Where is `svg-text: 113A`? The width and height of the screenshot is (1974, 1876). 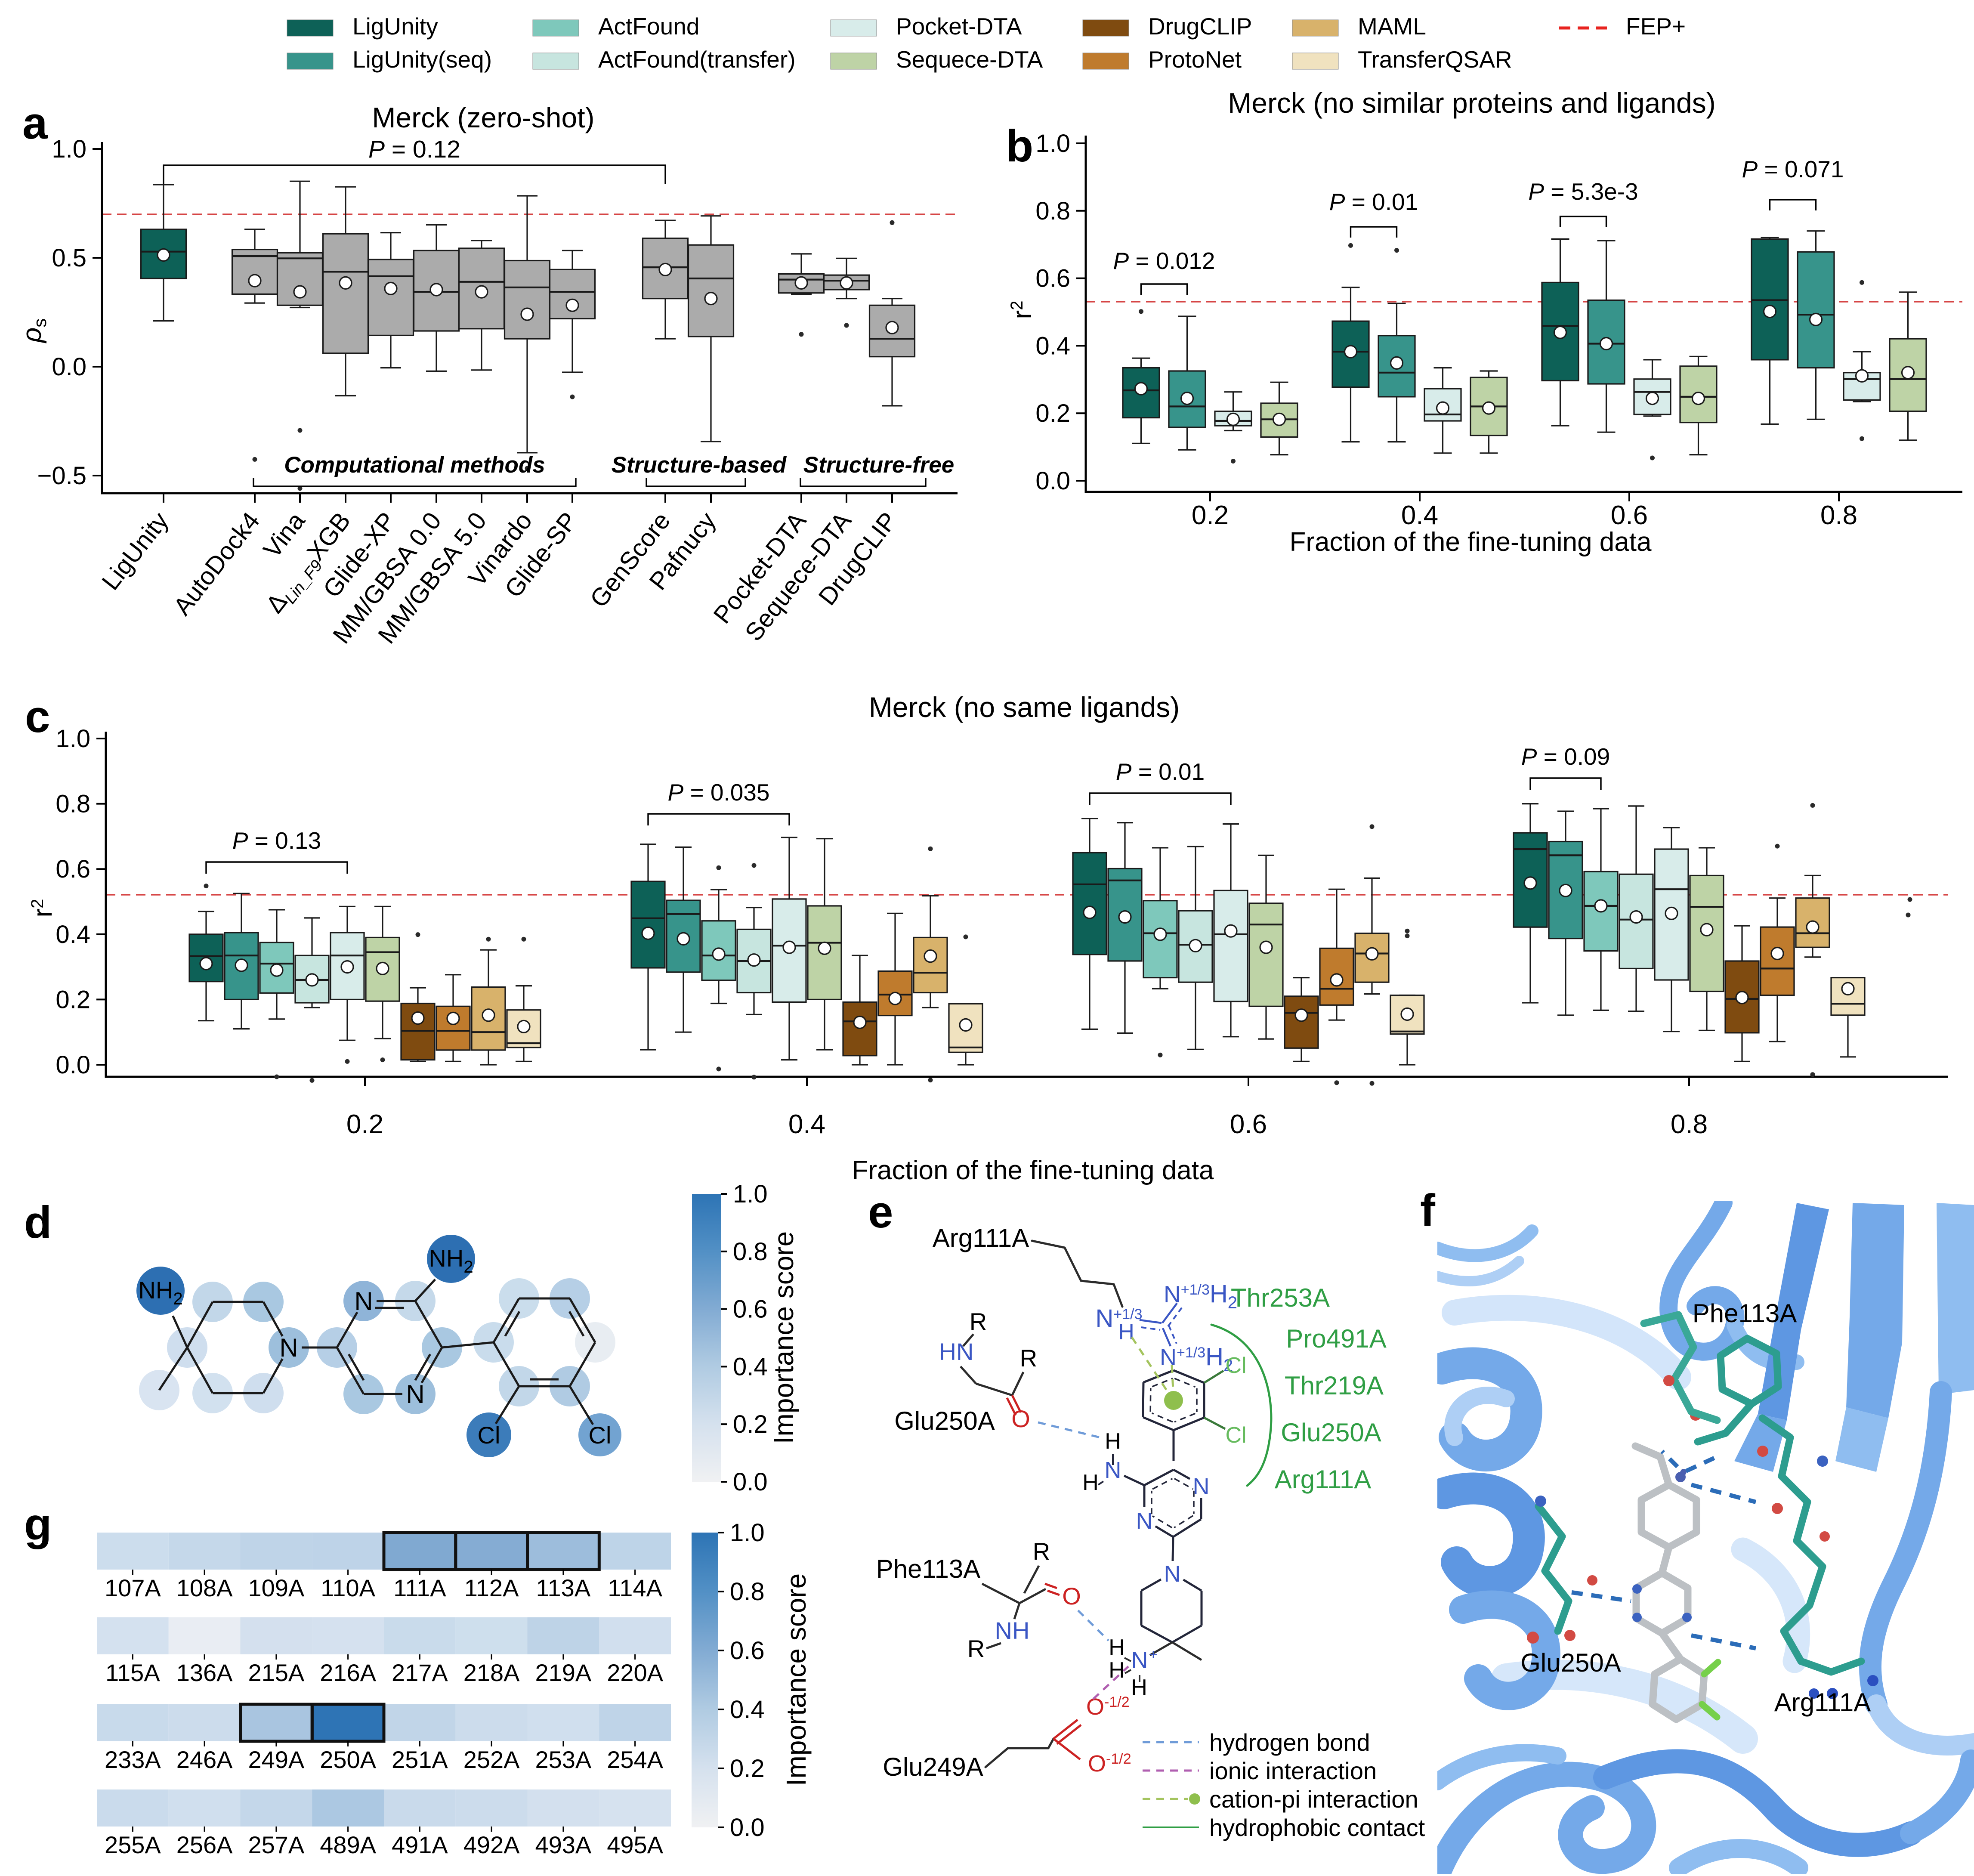
svg-text: 113A is located at coordinates (563, 1587).